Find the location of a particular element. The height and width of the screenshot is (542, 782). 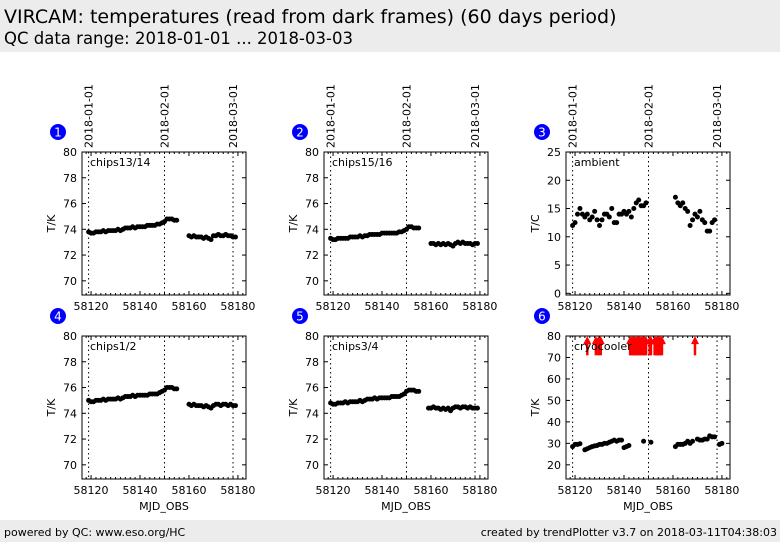

panel-label: cryocooler is located at coordinates (603, 346).